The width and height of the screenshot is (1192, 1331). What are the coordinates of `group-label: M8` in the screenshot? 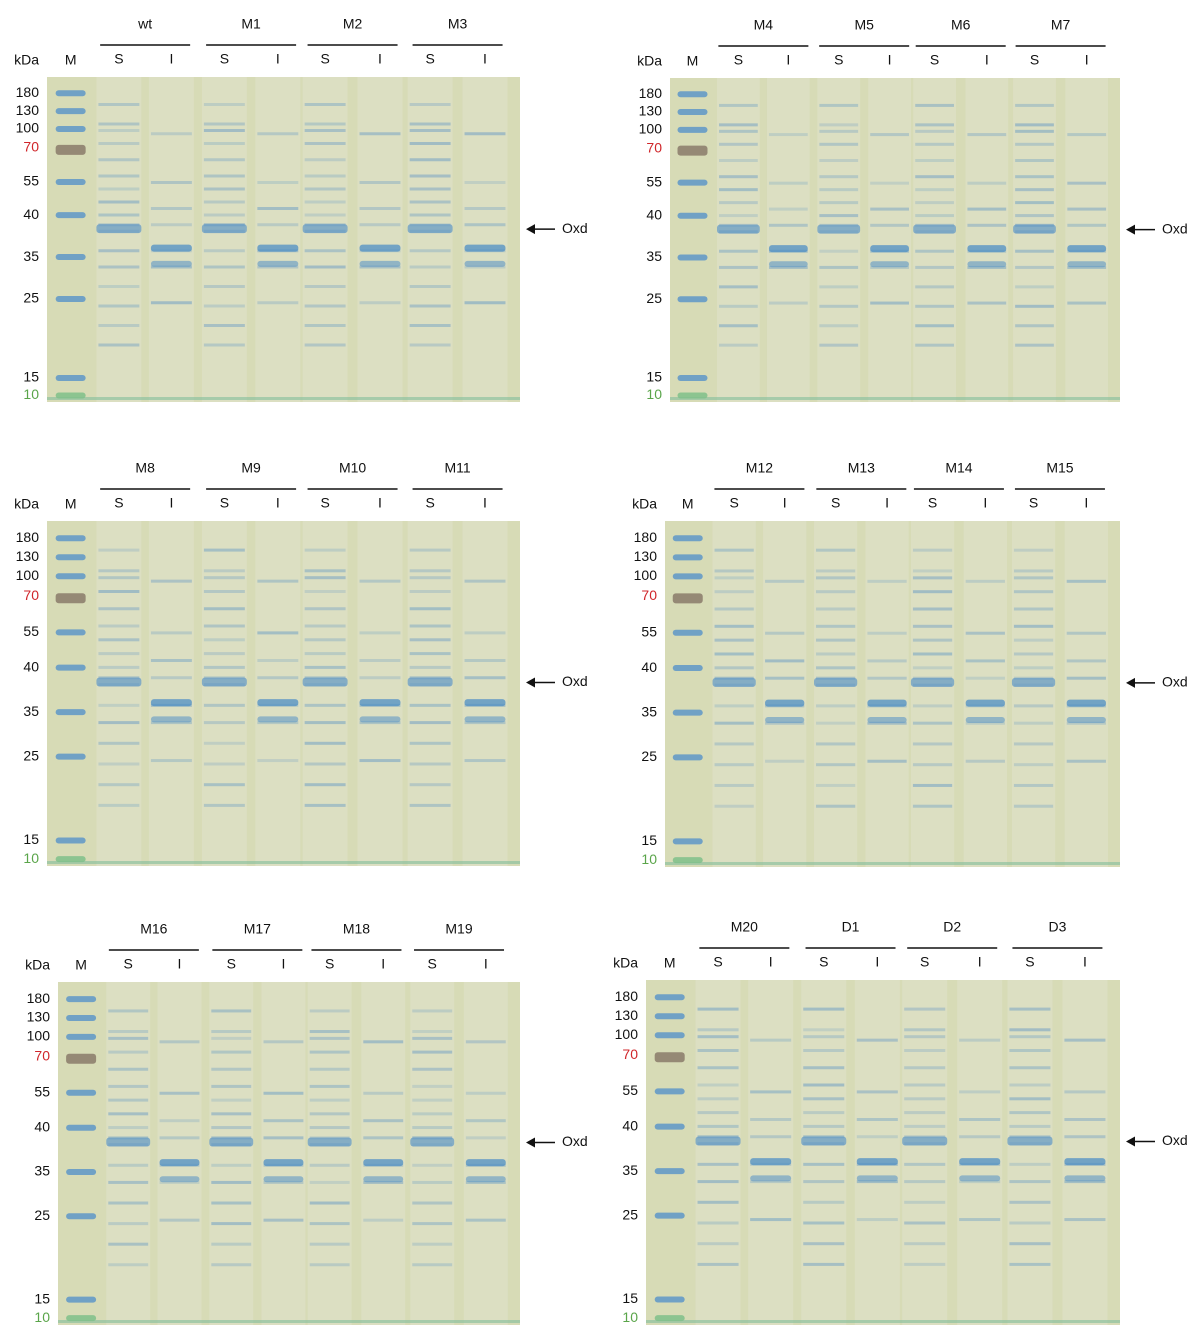 It's located at (145, 468).